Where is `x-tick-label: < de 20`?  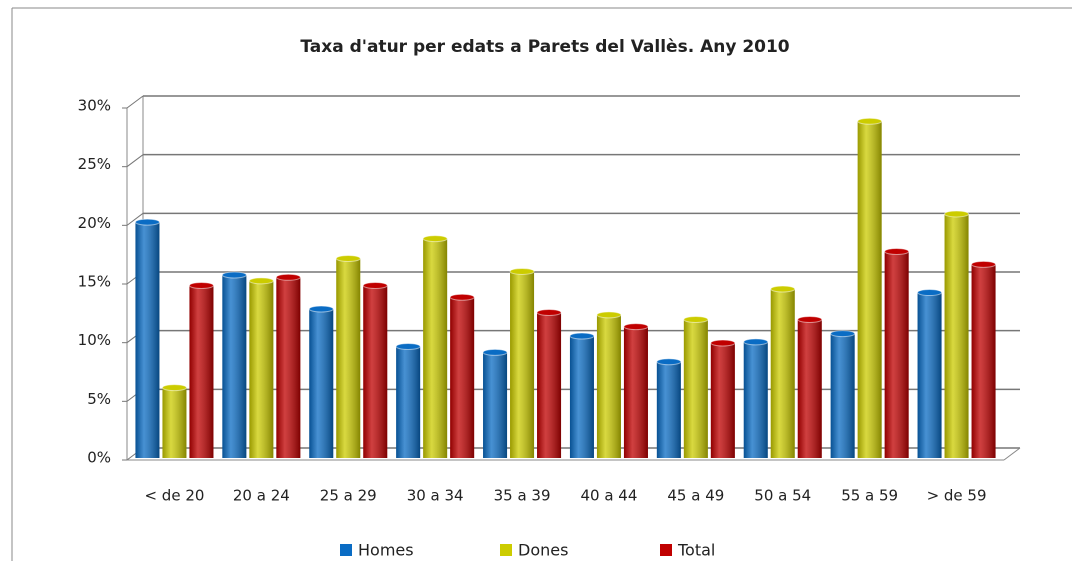 x-tick-label: < de 20 is located at coordinates (174, 496).